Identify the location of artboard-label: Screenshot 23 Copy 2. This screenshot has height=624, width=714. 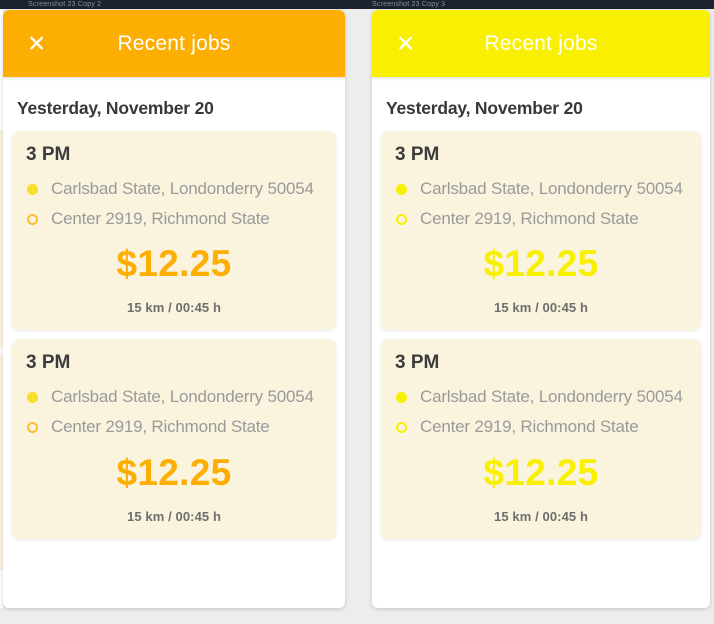
(65, 4).